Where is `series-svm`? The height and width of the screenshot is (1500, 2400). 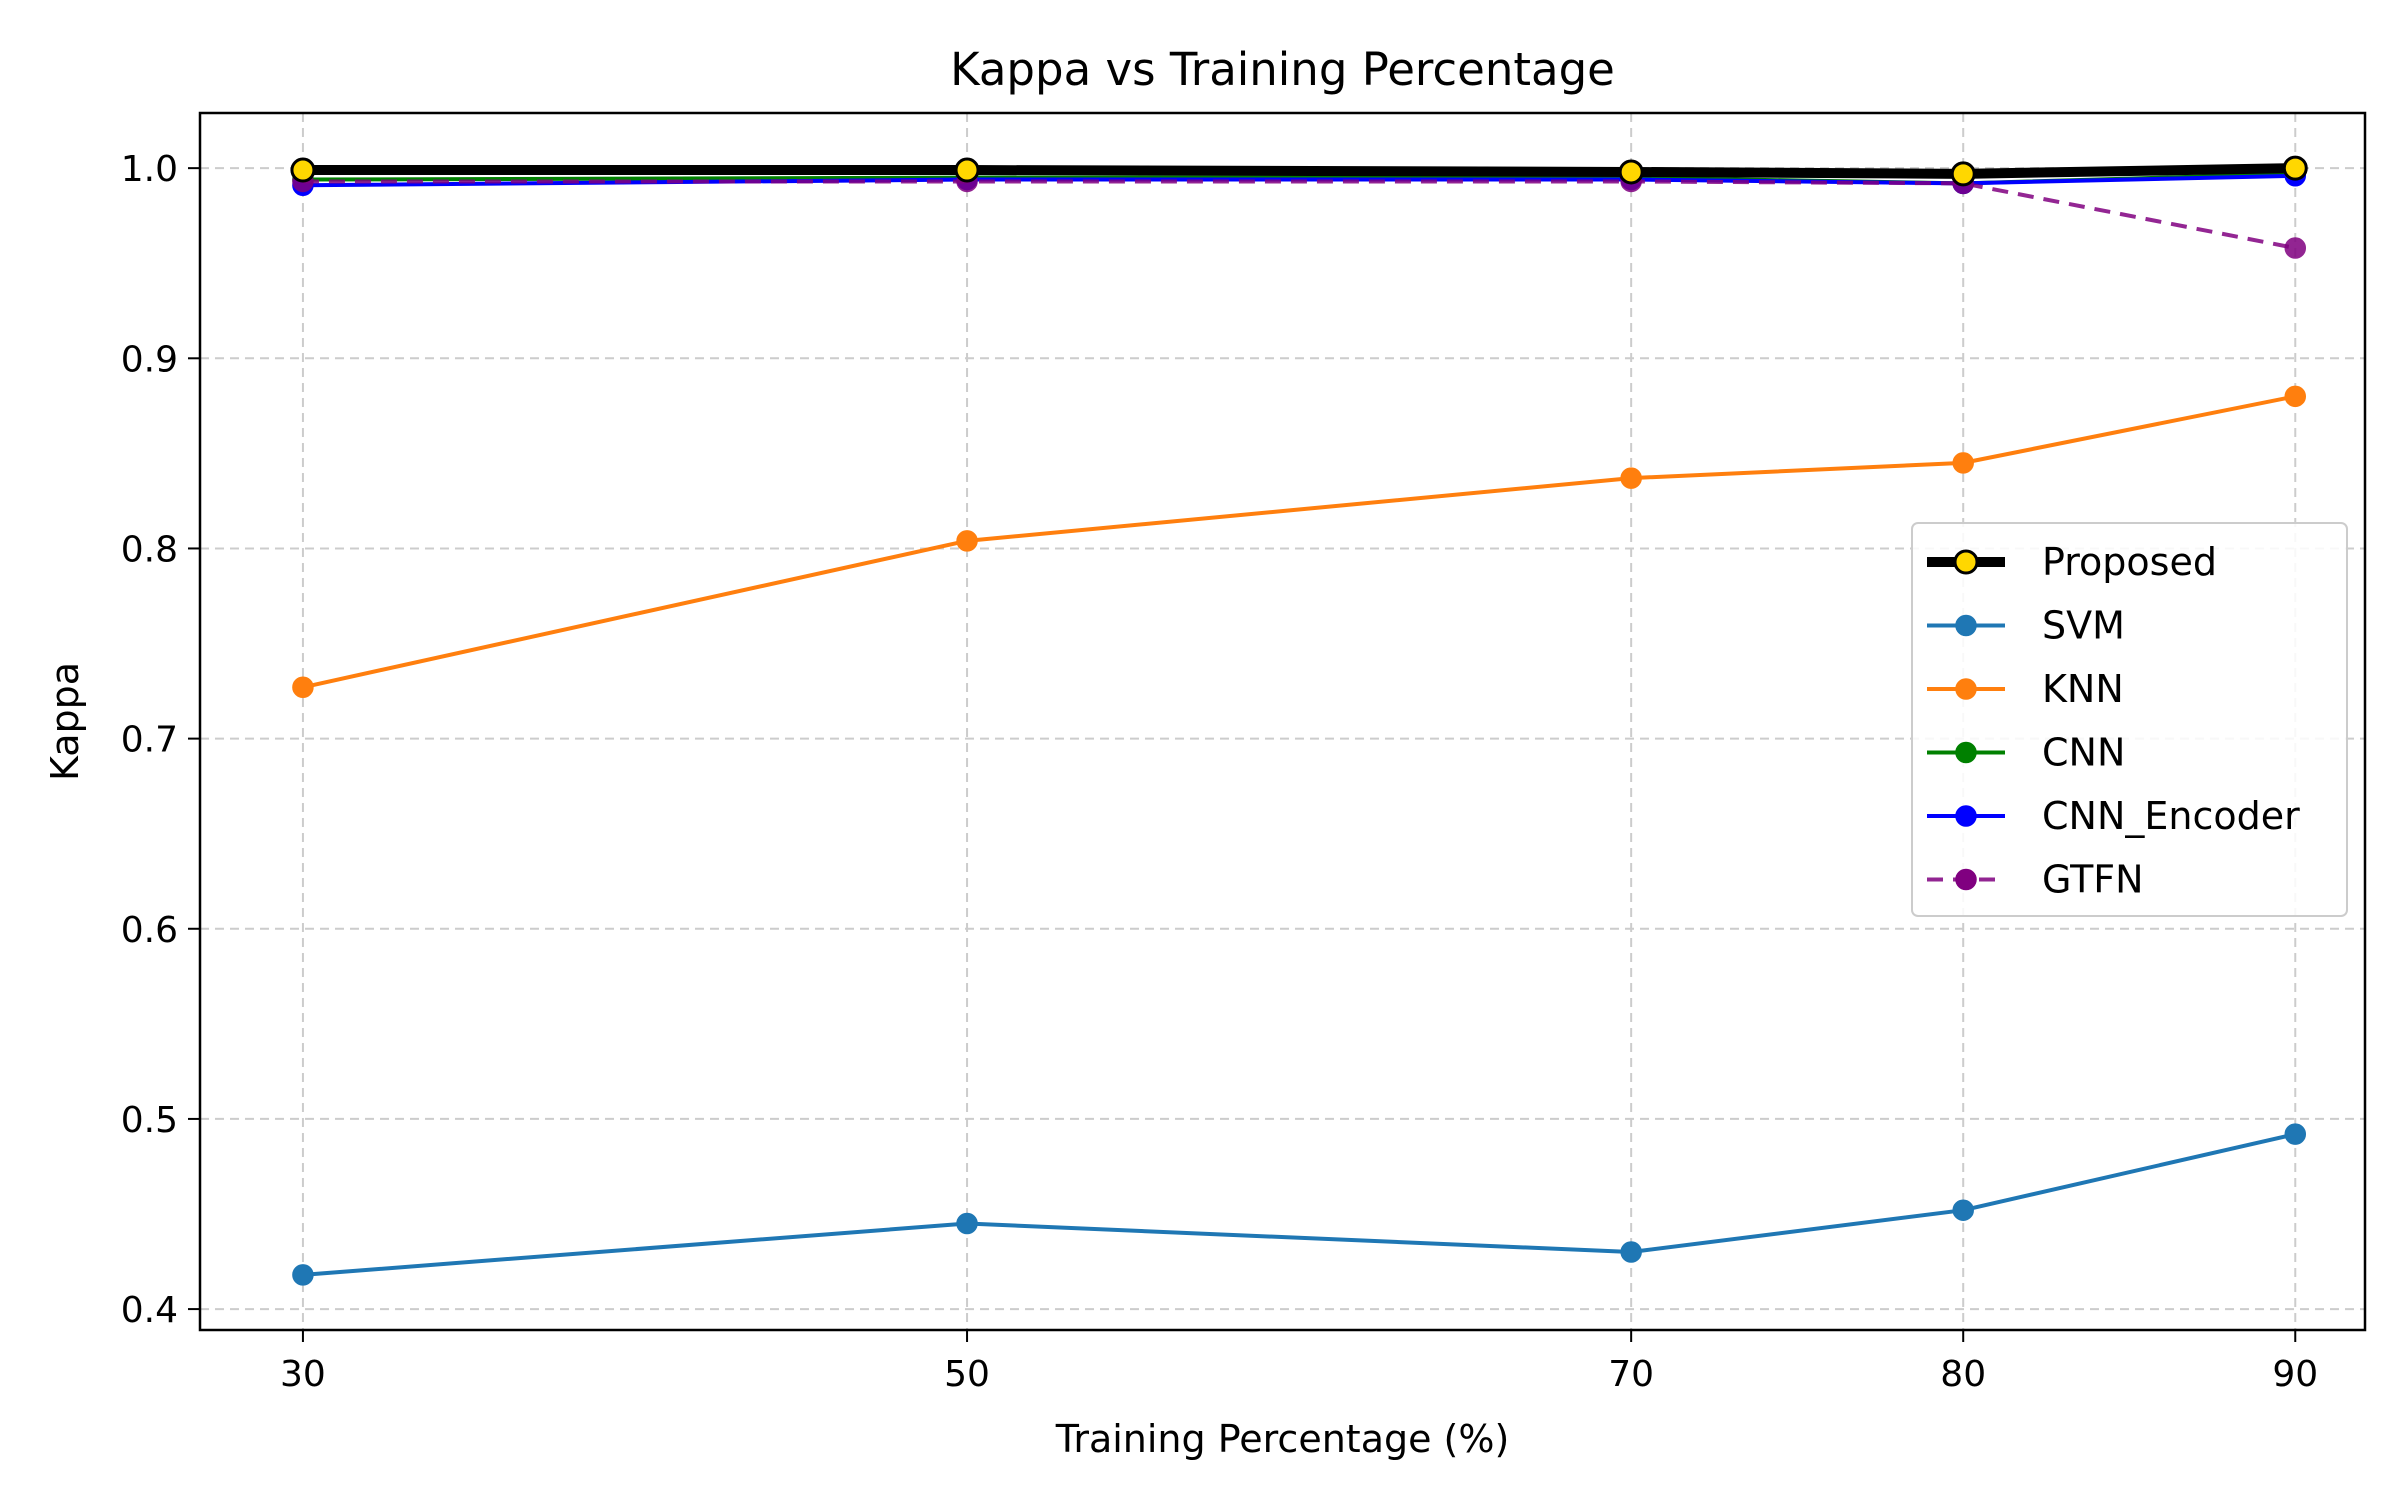
series-svm is located at coordinates (1299, 1204).